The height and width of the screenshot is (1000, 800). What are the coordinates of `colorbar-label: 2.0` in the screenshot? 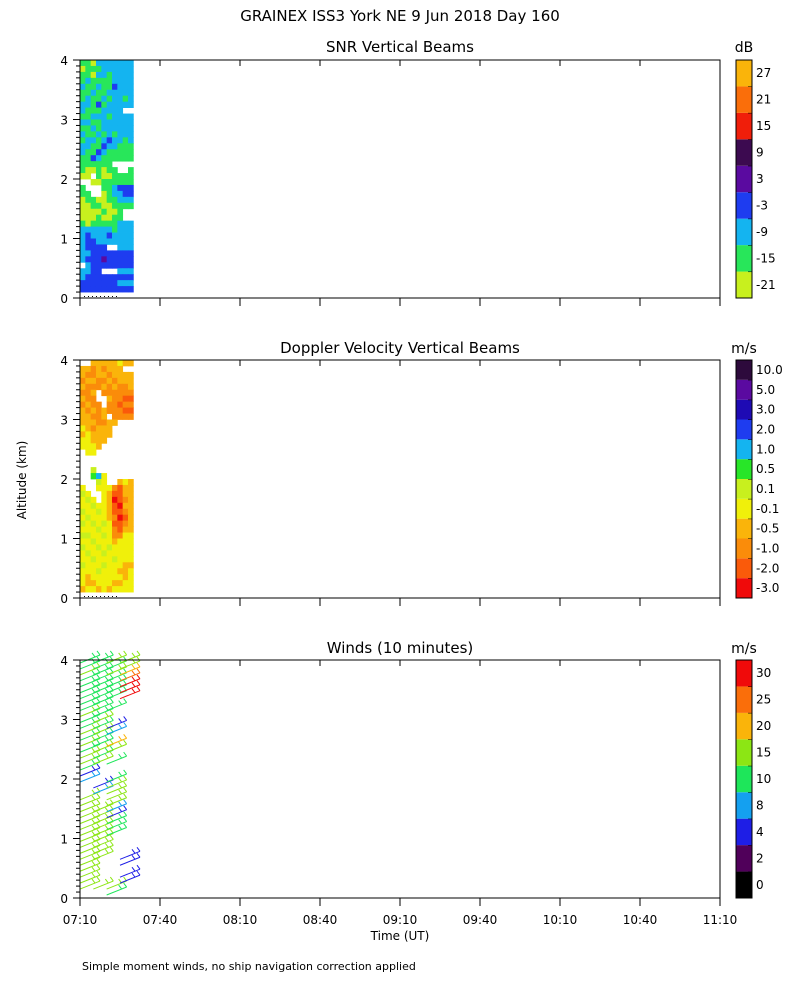 It's located at (765, 429).